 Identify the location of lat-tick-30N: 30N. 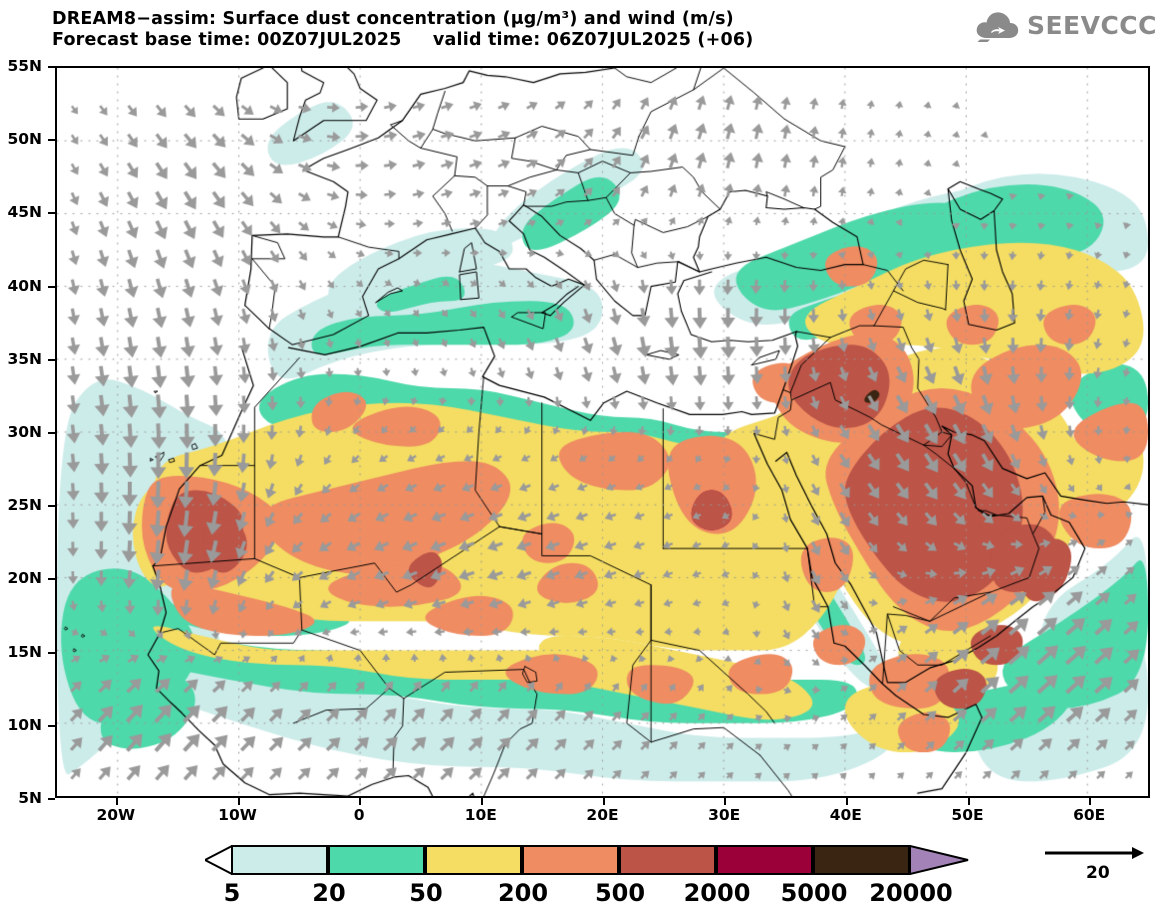
(24, 432).